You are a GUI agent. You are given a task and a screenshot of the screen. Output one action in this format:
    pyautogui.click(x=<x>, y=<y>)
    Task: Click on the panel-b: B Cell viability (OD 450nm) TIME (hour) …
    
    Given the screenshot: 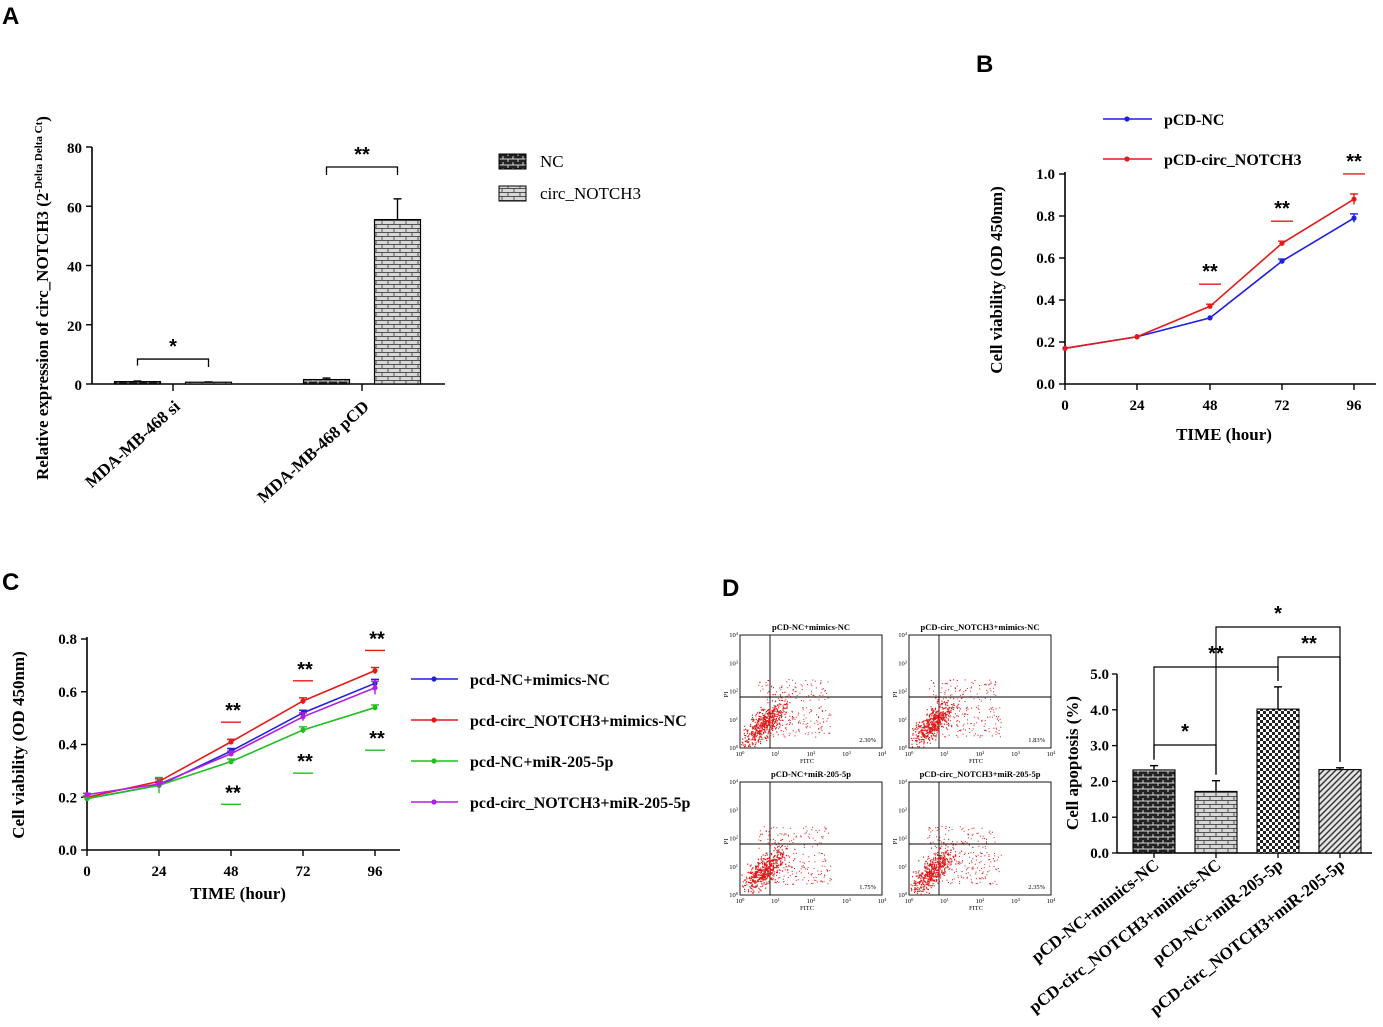 What is the action you would take?
    pyautogui.click(x=1176, y=247)
    